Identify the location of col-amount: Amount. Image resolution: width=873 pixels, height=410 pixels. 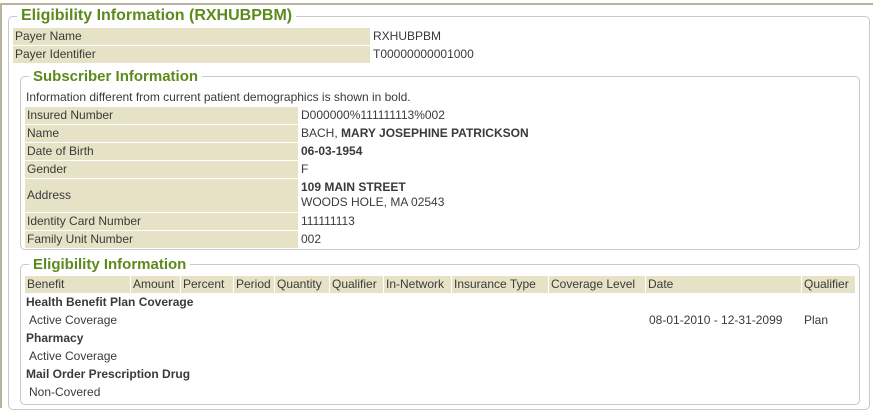
(155, 284).